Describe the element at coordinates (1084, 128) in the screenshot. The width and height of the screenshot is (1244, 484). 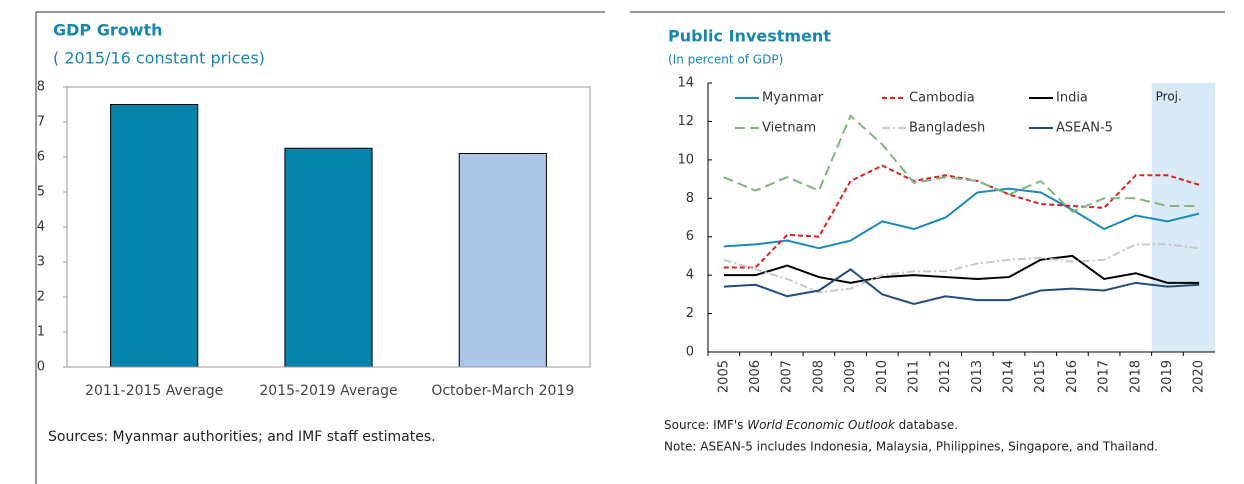
I see `legend-label: ASEAN-5` at that location.